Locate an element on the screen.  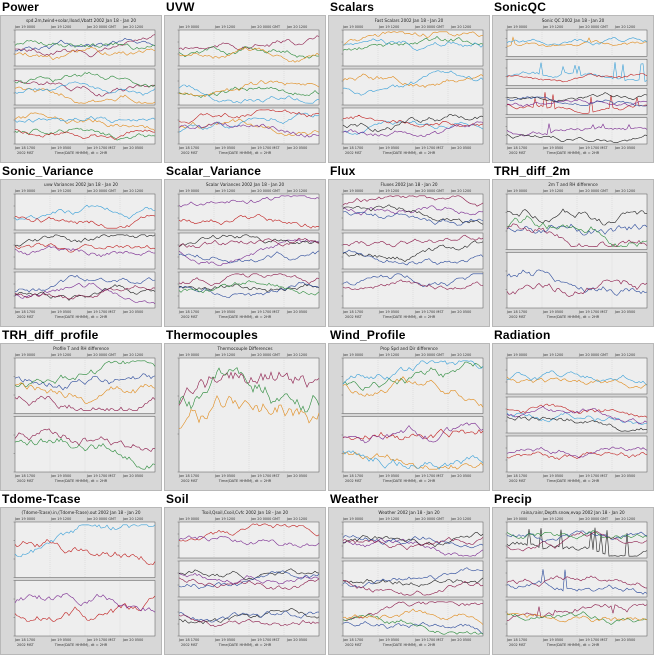
plot-title: Fluxes 2002 Jan 18 - Jan 20 is located at coordinates (408, 184).